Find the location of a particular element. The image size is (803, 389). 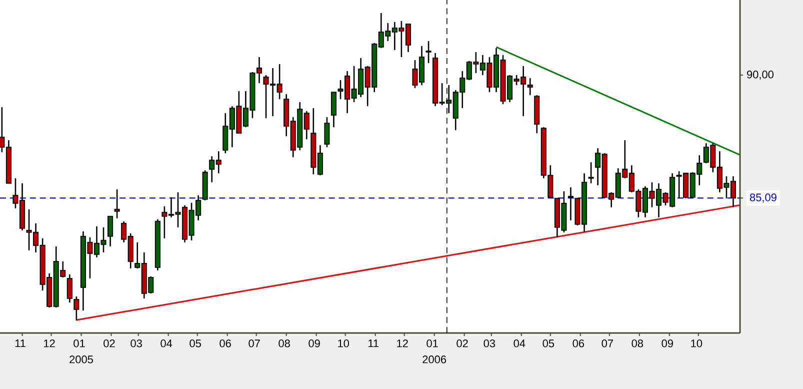

y-tick-label: 90,00 is located at coordinates (760, 75).